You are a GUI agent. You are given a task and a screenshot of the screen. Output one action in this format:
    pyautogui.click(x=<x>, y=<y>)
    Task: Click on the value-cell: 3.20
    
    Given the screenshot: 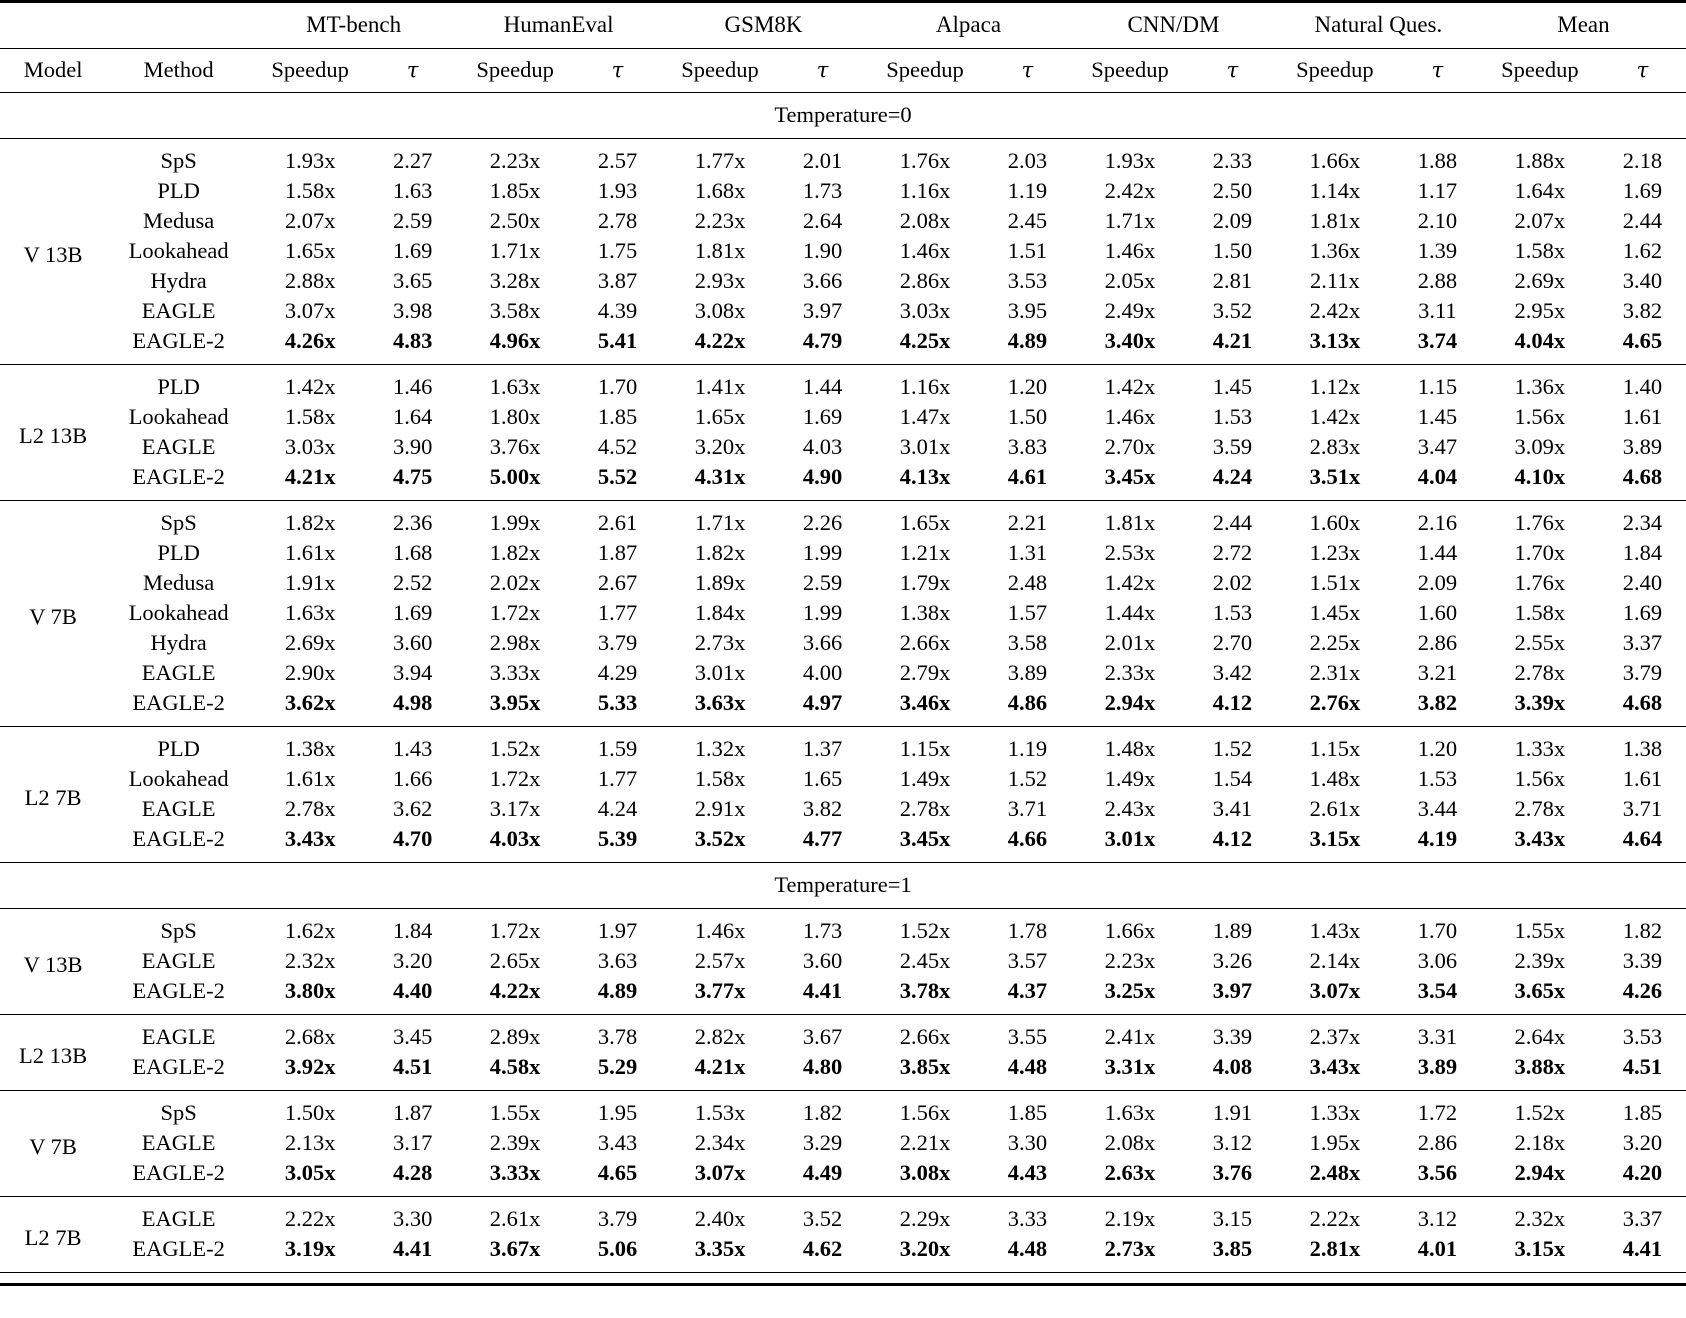 What is the action you would take?
    pyautogui.click(x=1642, y=1142)
    